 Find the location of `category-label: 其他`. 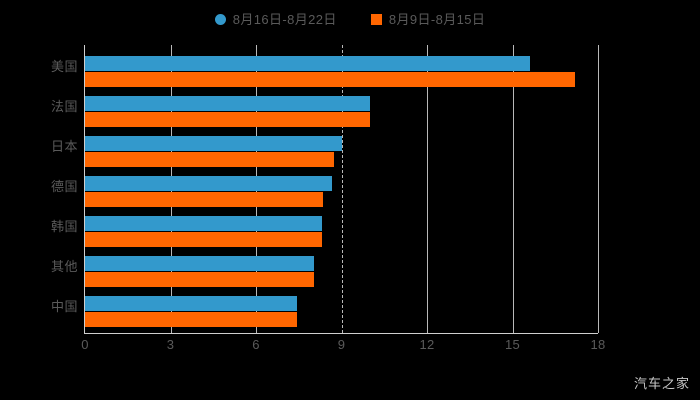

category-label: 其他 is located at coordinates (64, 266).